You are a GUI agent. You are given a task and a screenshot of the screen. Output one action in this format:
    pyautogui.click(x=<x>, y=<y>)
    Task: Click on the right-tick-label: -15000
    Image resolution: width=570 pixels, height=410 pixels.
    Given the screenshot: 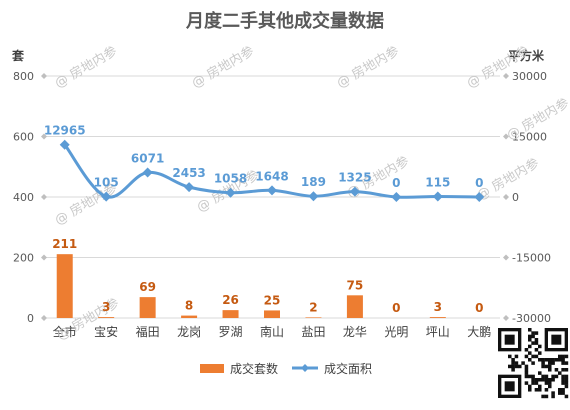 What is the action you would take?
    pyautogui.click(x=531, y=258)
    